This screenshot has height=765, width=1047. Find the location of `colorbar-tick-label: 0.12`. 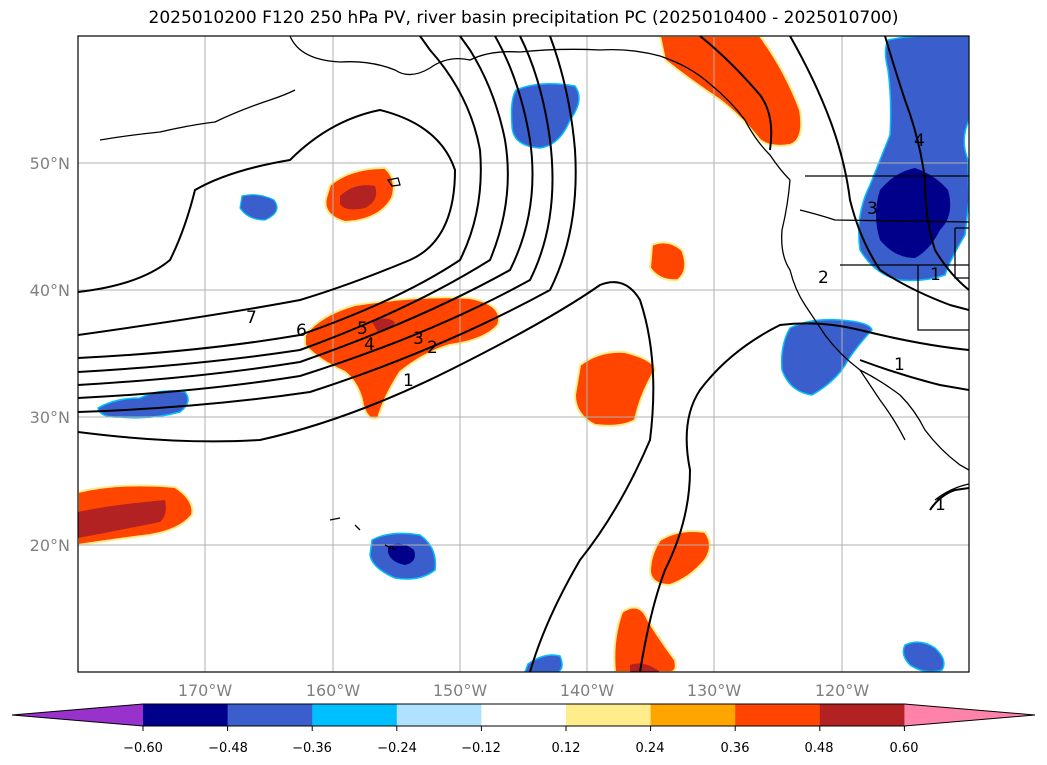

colorbar-tick-label: 0.12 is located at coordinates (566, 748).